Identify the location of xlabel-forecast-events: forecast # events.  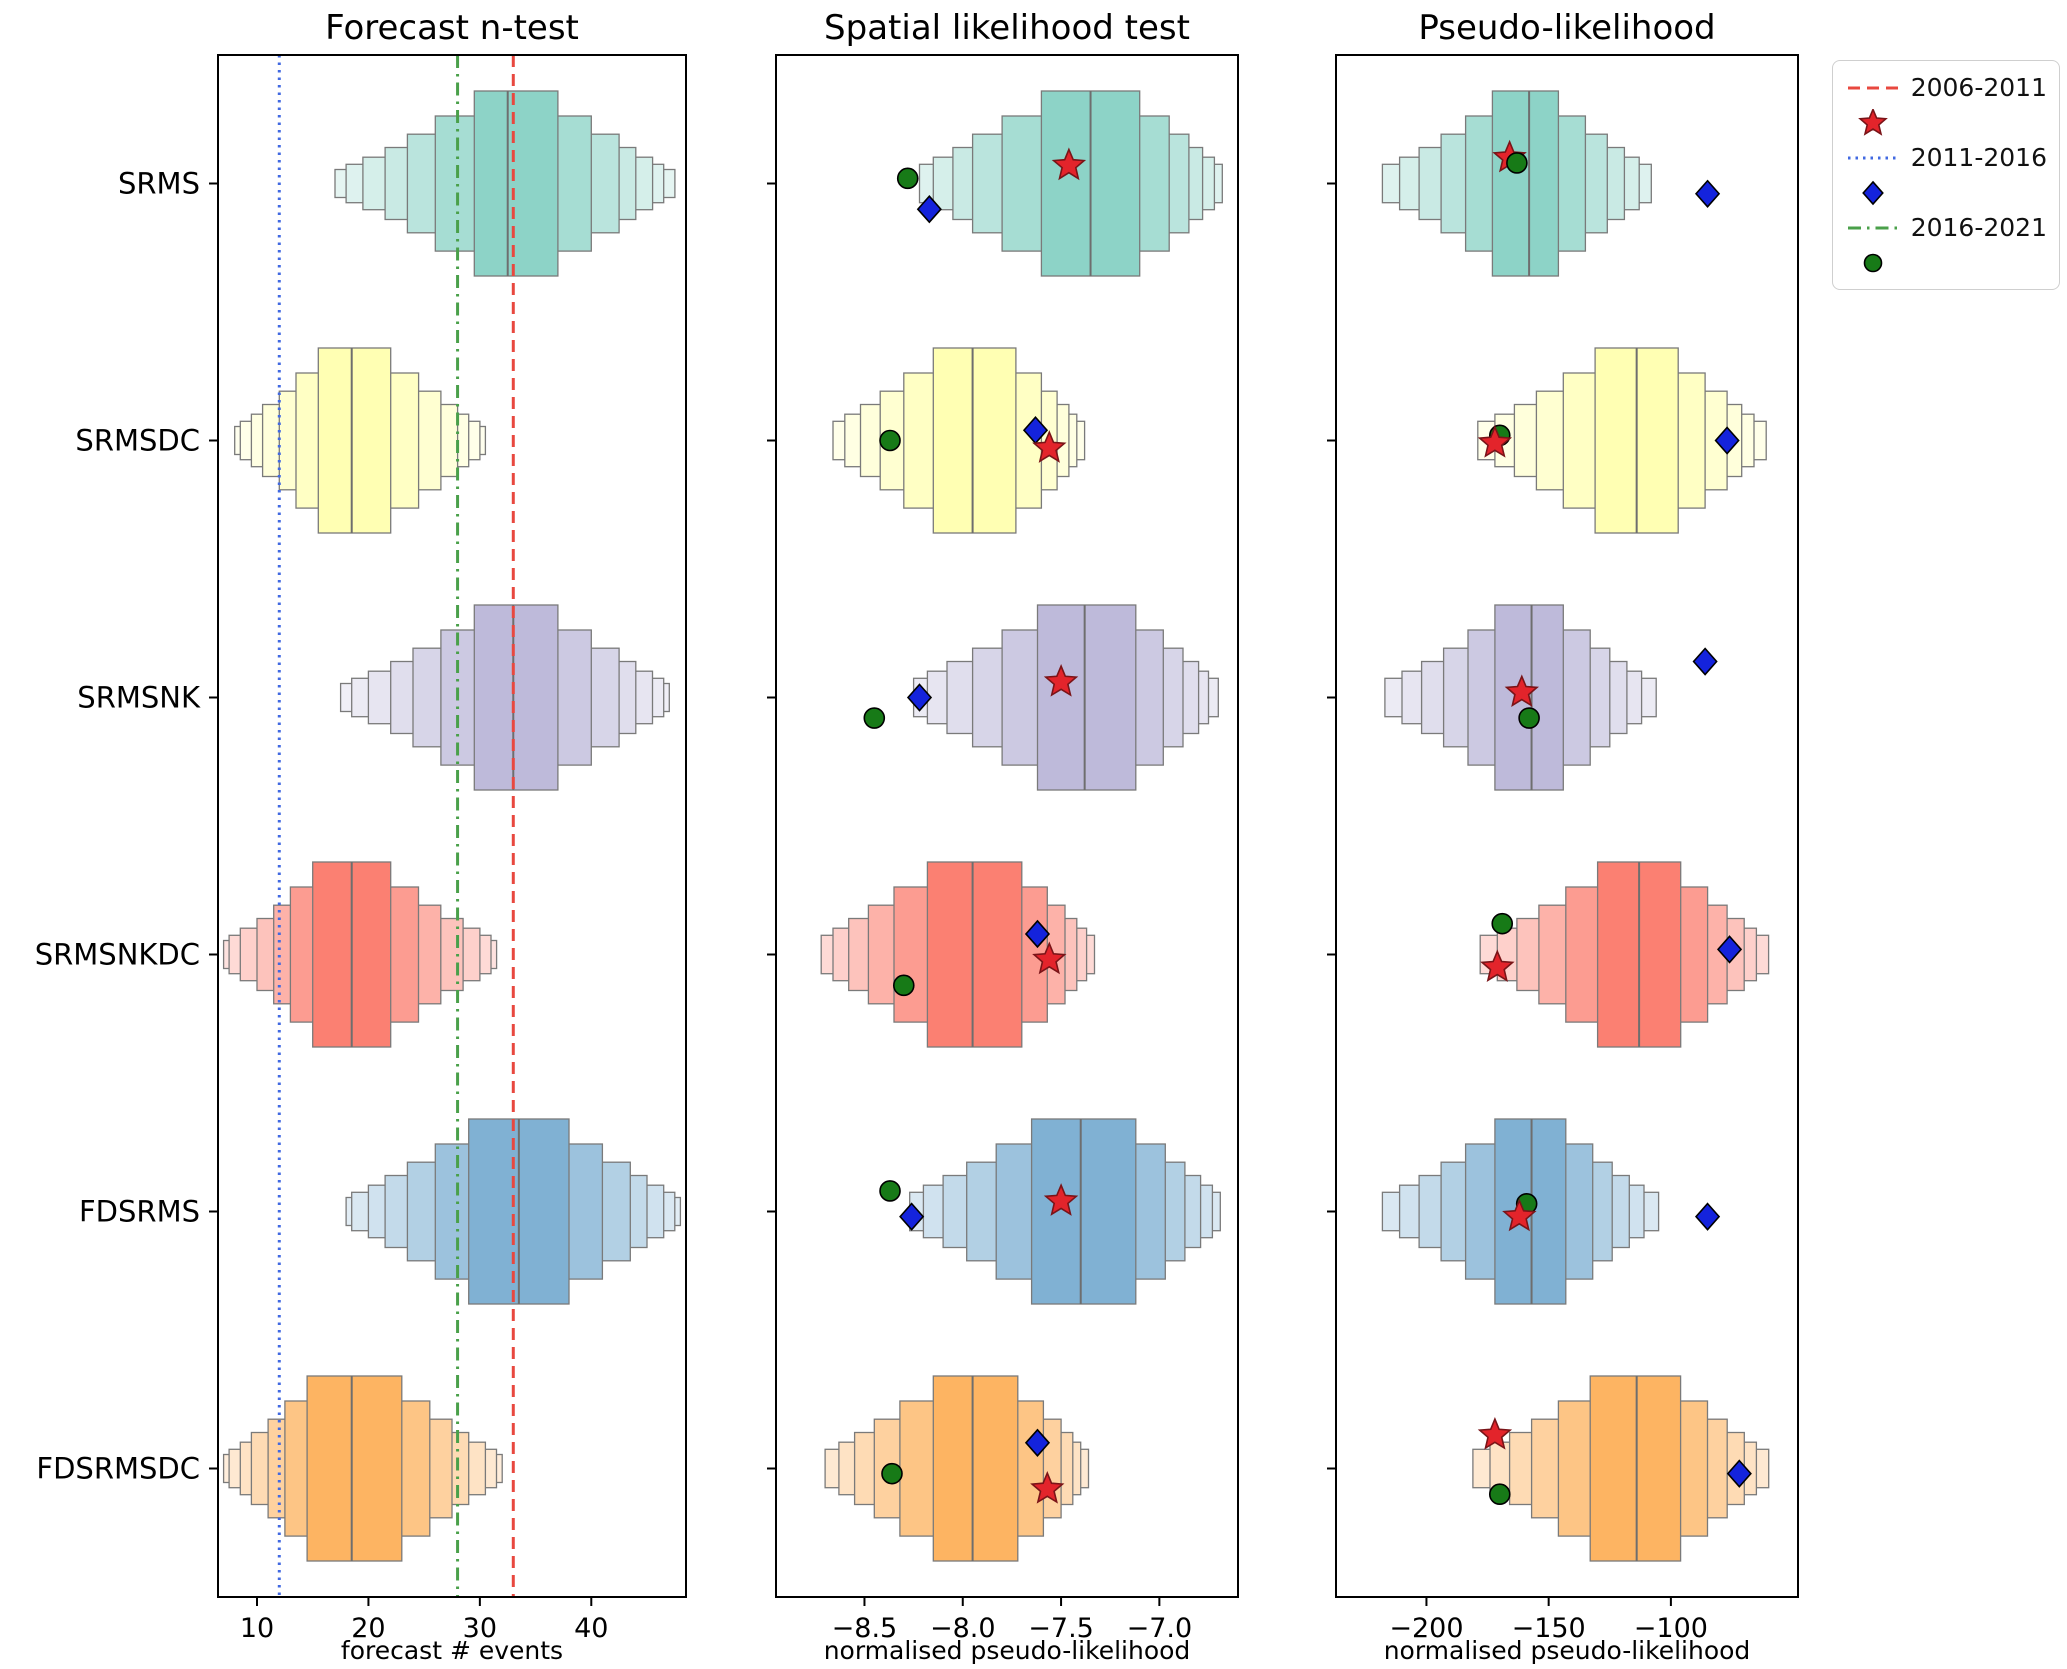
(452, 1650).